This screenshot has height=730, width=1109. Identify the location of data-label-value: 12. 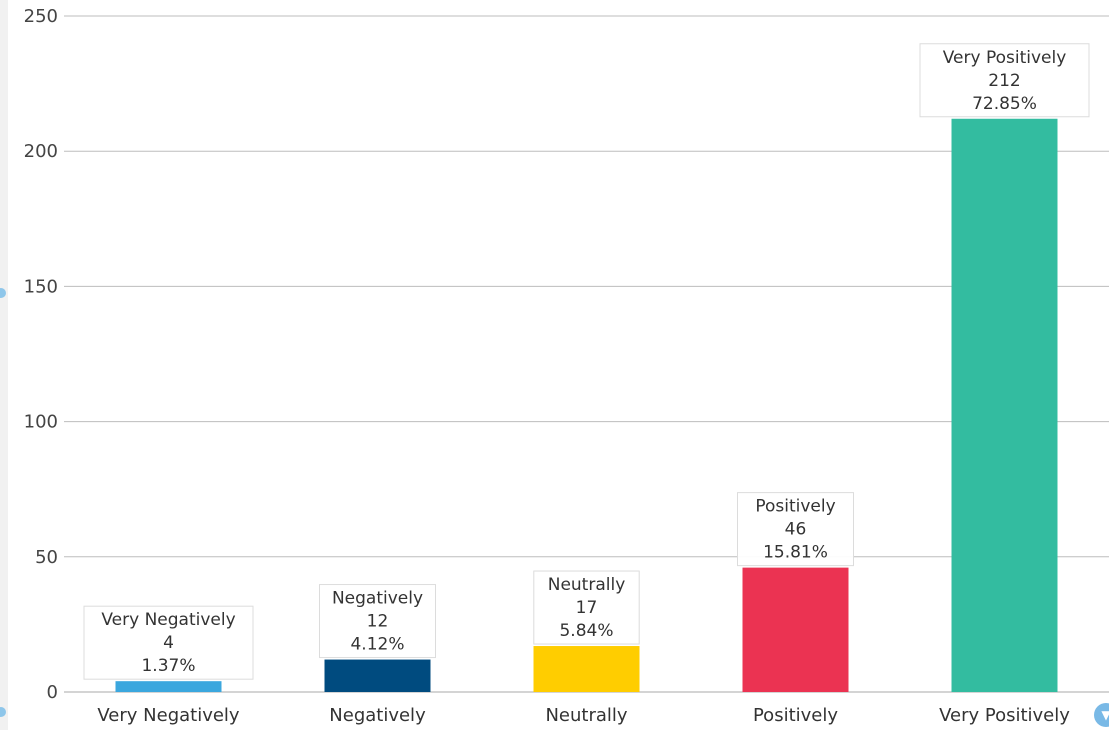
(378, 622).